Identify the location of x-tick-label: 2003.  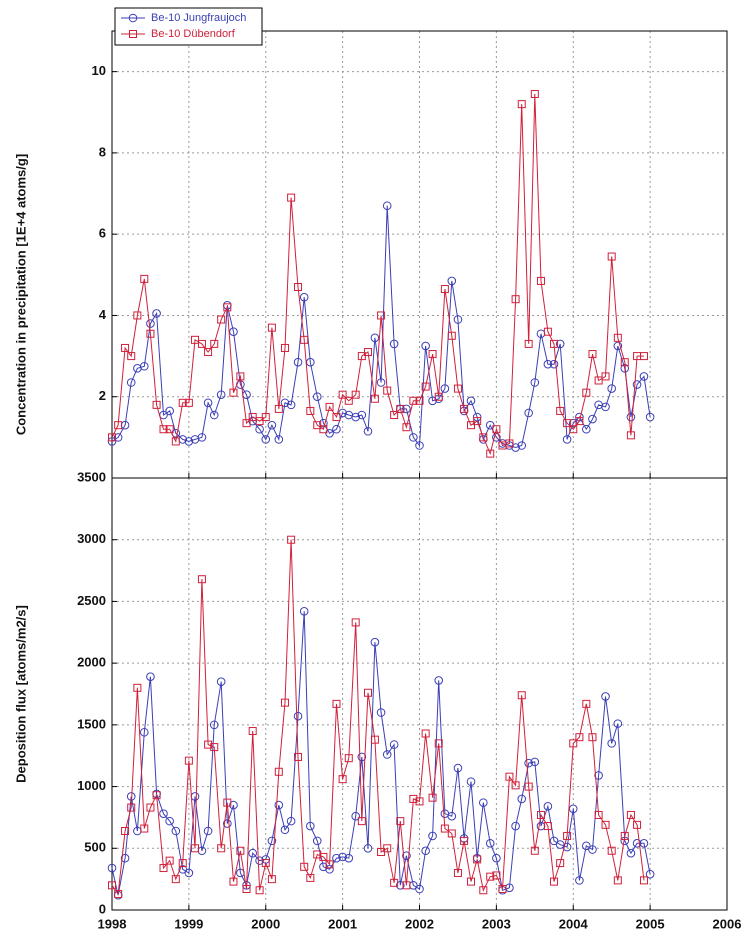
(496, 923).